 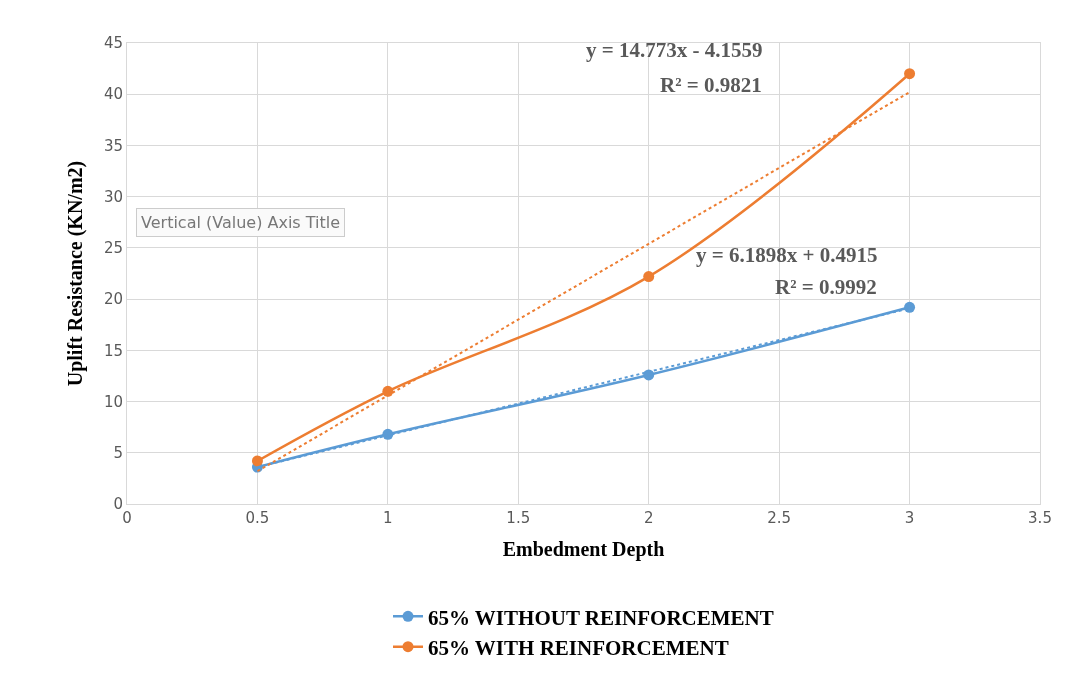 What do you see at coordinates (388, 518) in the screenshot?
I see `x-tick-label: 1` at bounding box center [388, 518].